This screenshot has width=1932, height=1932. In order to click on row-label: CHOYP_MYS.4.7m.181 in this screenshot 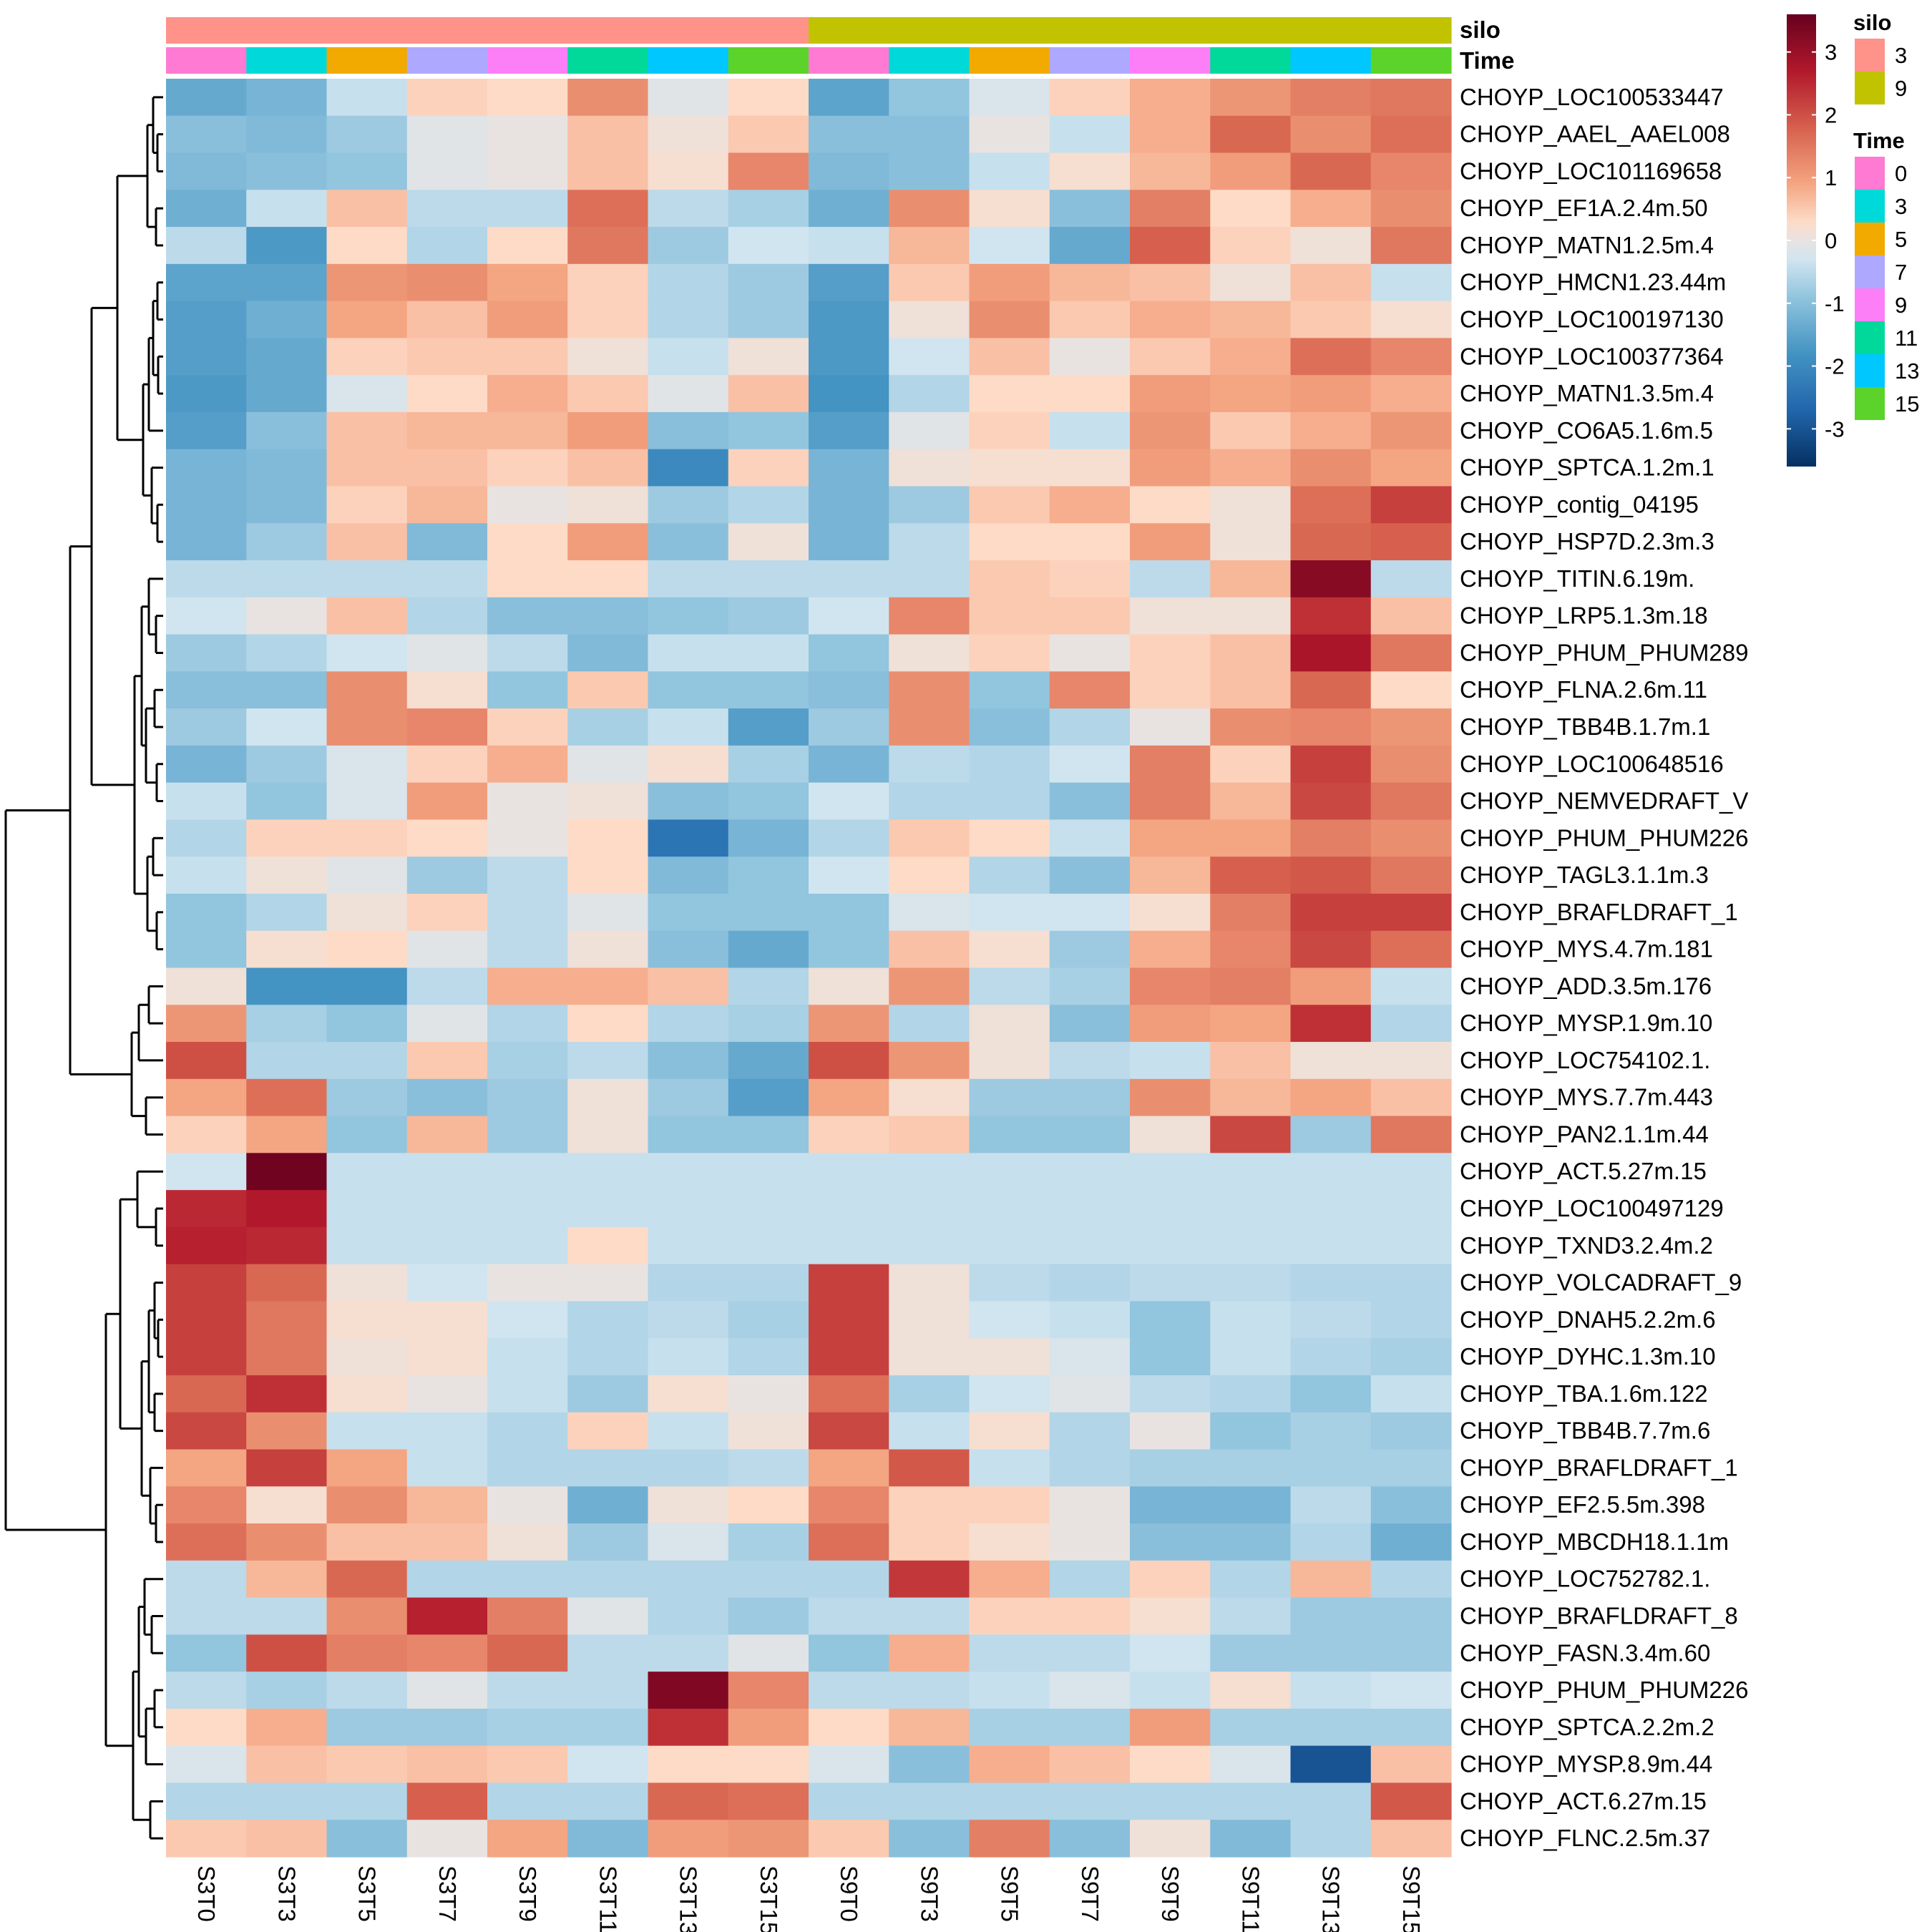, I will do `click(1586, 949)`.